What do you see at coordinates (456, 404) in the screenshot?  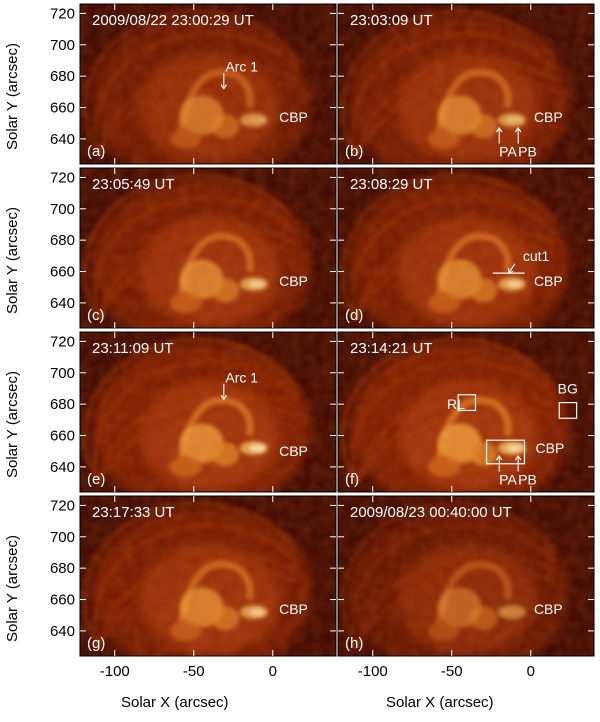 I see `annotation-label: RL` at bounding box center [456, 404].